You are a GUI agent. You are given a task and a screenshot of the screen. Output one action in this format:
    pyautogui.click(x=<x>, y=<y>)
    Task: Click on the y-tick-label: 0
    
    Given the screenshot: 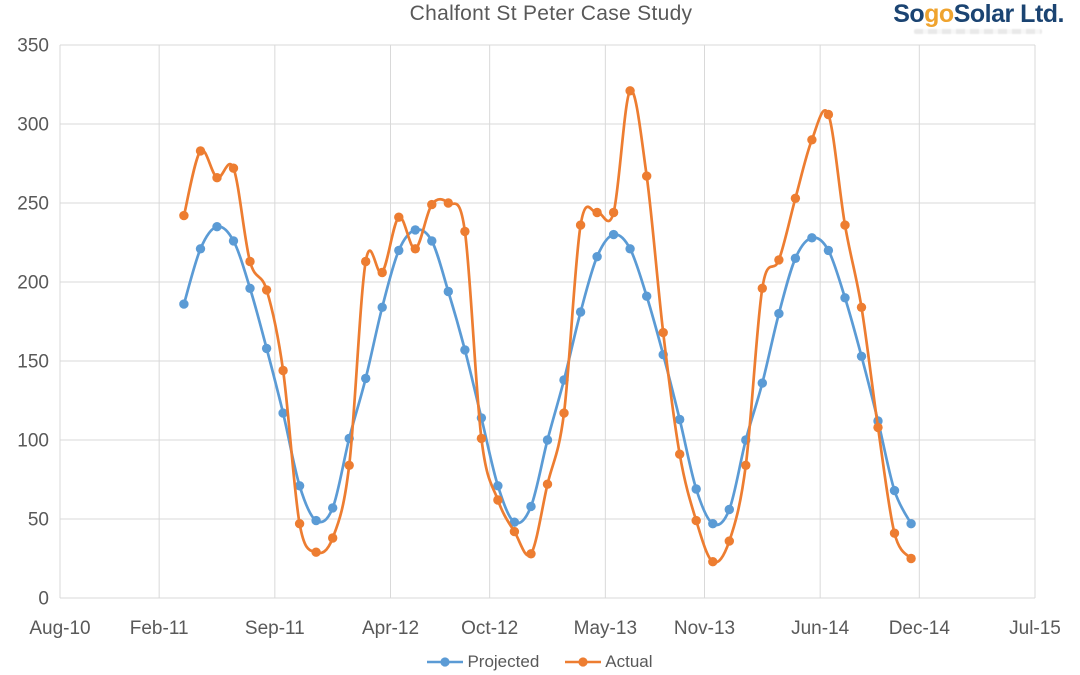 What is the action you would take?
    pyautogui.click(x=43, y=598)
    